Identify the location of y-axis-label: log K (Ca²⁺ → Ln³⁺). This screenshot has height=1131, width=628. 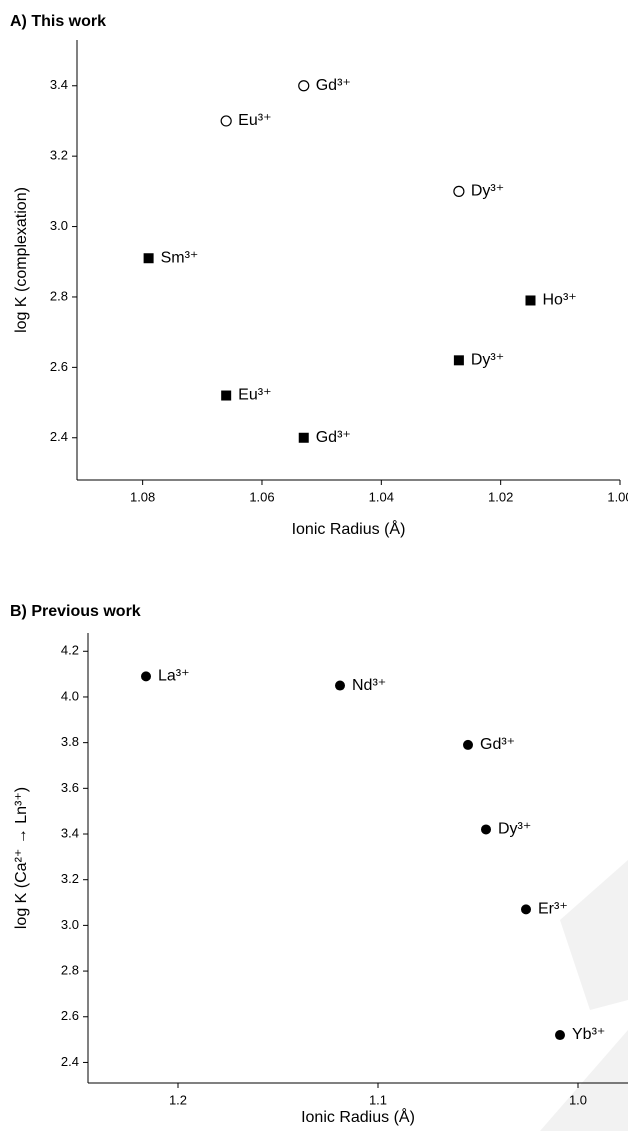
(21, 858).